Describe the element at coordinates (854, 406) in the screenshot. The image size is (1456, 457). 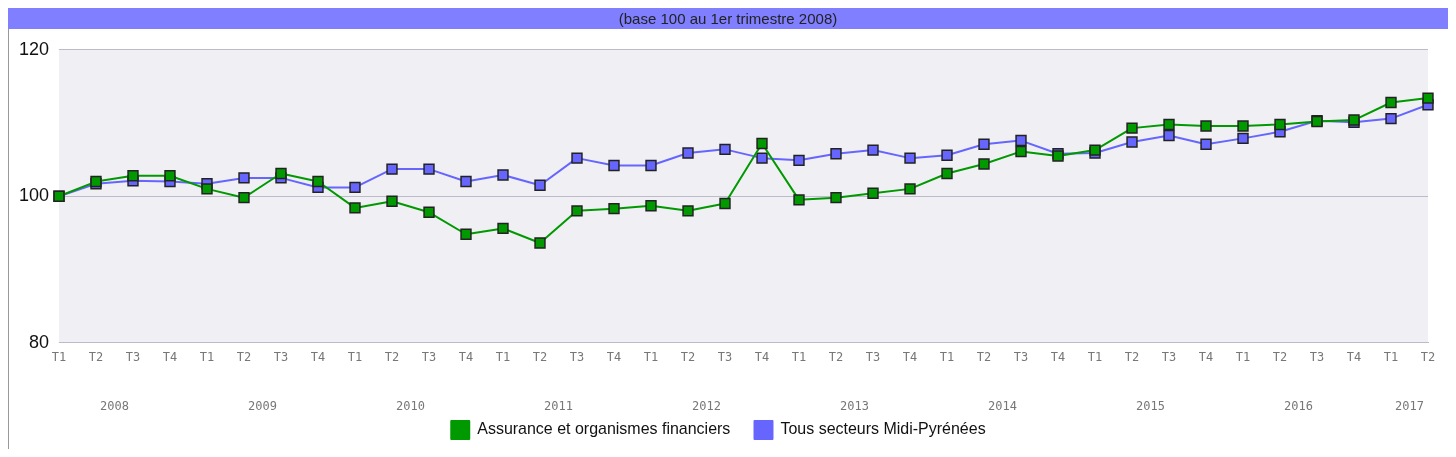
I see `text: 2013` at that location.